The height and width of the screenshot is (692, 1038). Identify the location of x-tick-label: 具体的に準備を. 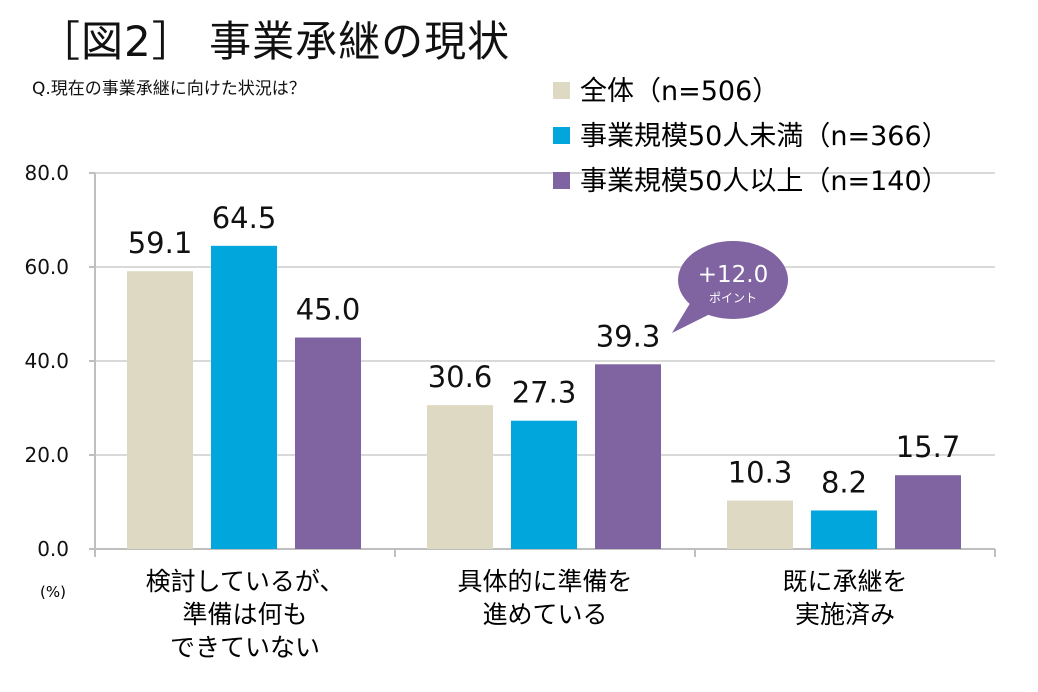
(544, 581).